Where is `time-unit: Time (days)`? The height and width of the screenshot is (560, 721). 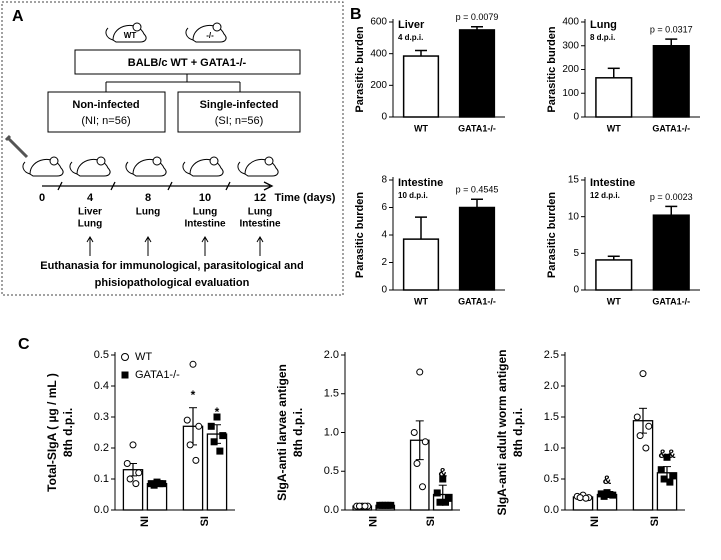 time-unit: Time (days) is located at coordinates (305, 198).